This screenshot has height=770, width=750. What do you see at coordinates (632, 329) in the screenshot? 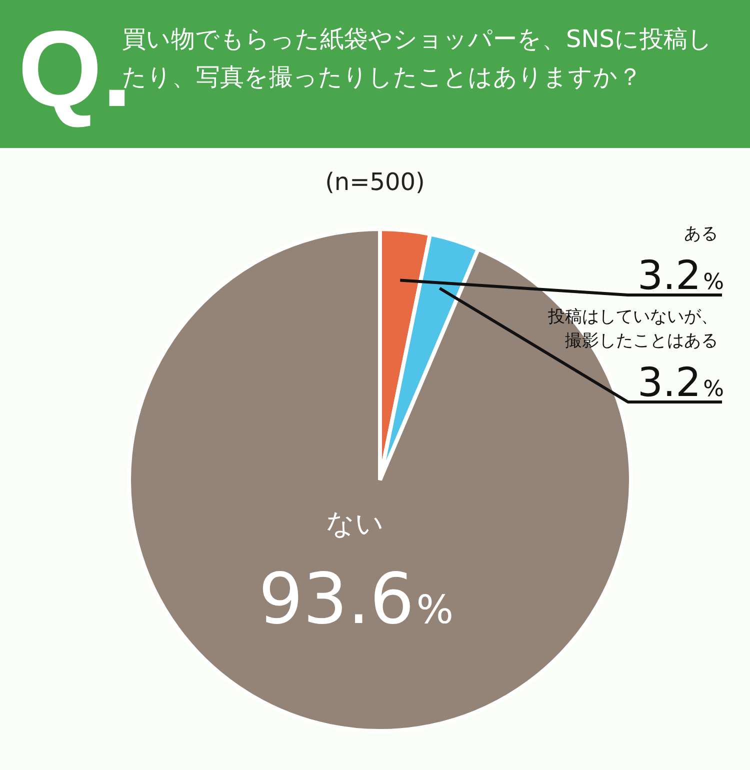
I see `slice-label: 投稿はしていないが、撮影したことはある` at bounding box center [632, 329].